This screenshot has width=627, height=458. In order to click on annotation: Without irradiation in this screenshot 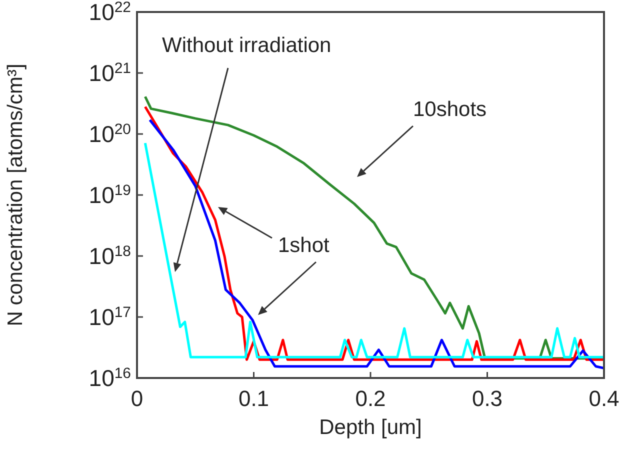, I will do `click(247, 45)`.